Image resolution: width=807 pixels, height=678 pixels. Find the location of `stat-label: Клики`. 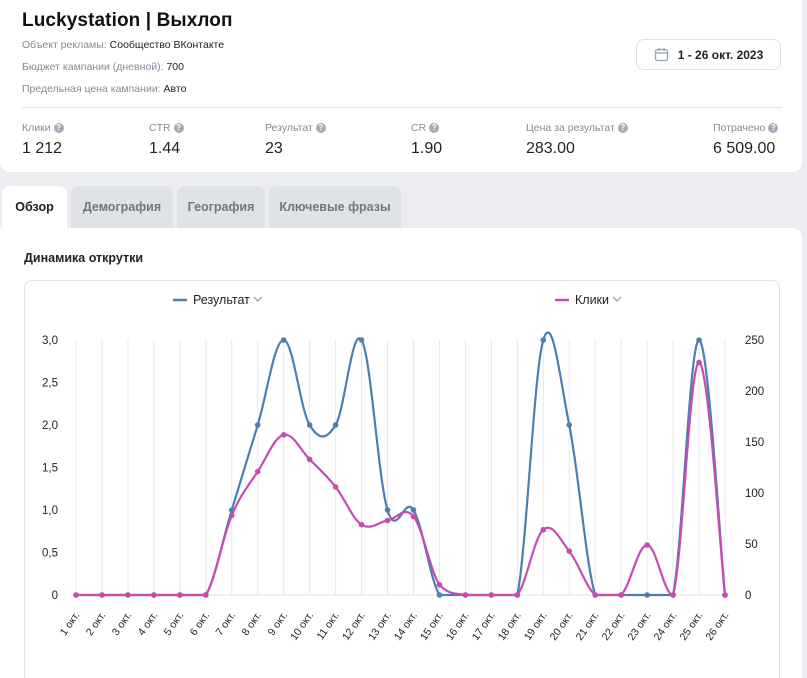

stat-label: Клики is located at coordinates (36, 128).